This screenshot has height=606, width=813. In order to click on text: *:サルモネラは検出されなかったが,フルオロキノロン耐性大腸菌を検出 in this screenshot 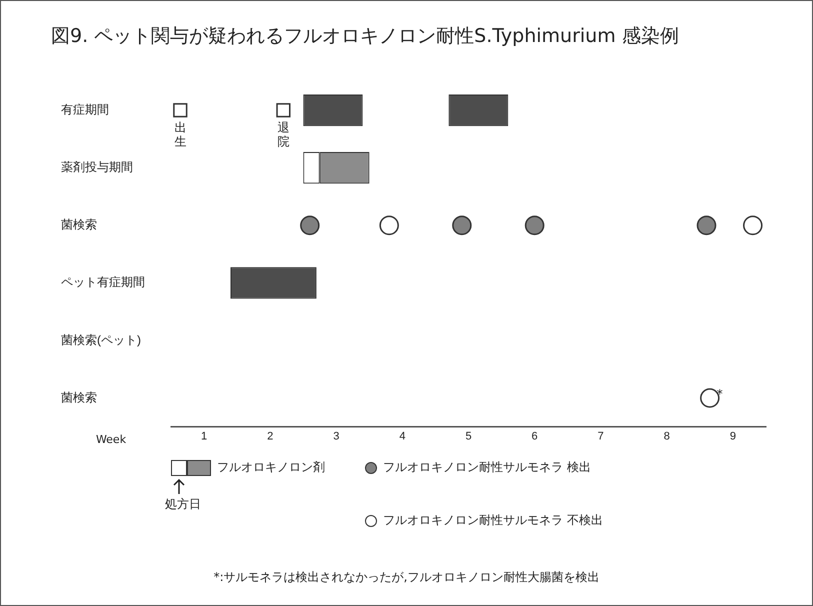, I will do `click(406, 577)`.